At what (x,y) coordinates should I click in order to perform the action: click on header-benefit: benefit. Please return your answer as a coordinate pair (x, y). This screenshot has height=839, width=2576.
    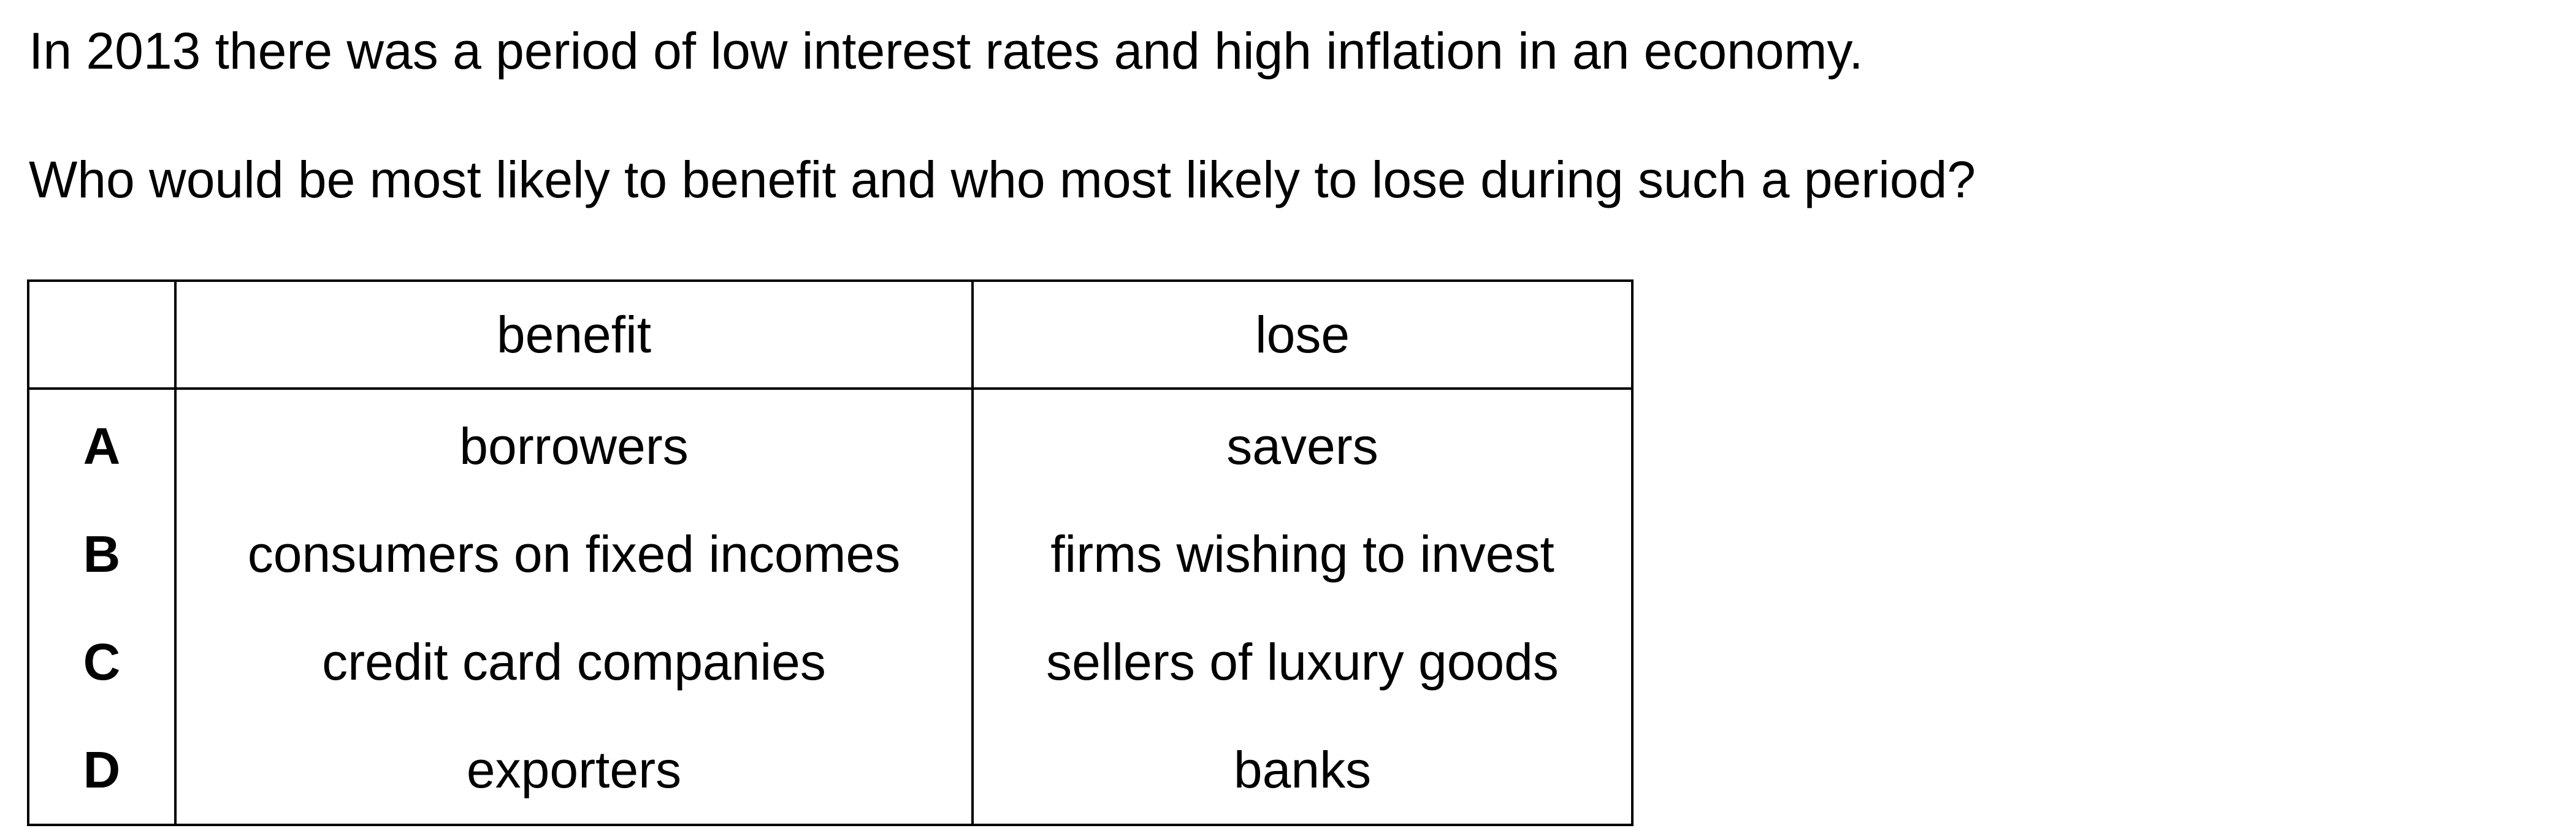
    Looking at the image, I should click on (574, 334).